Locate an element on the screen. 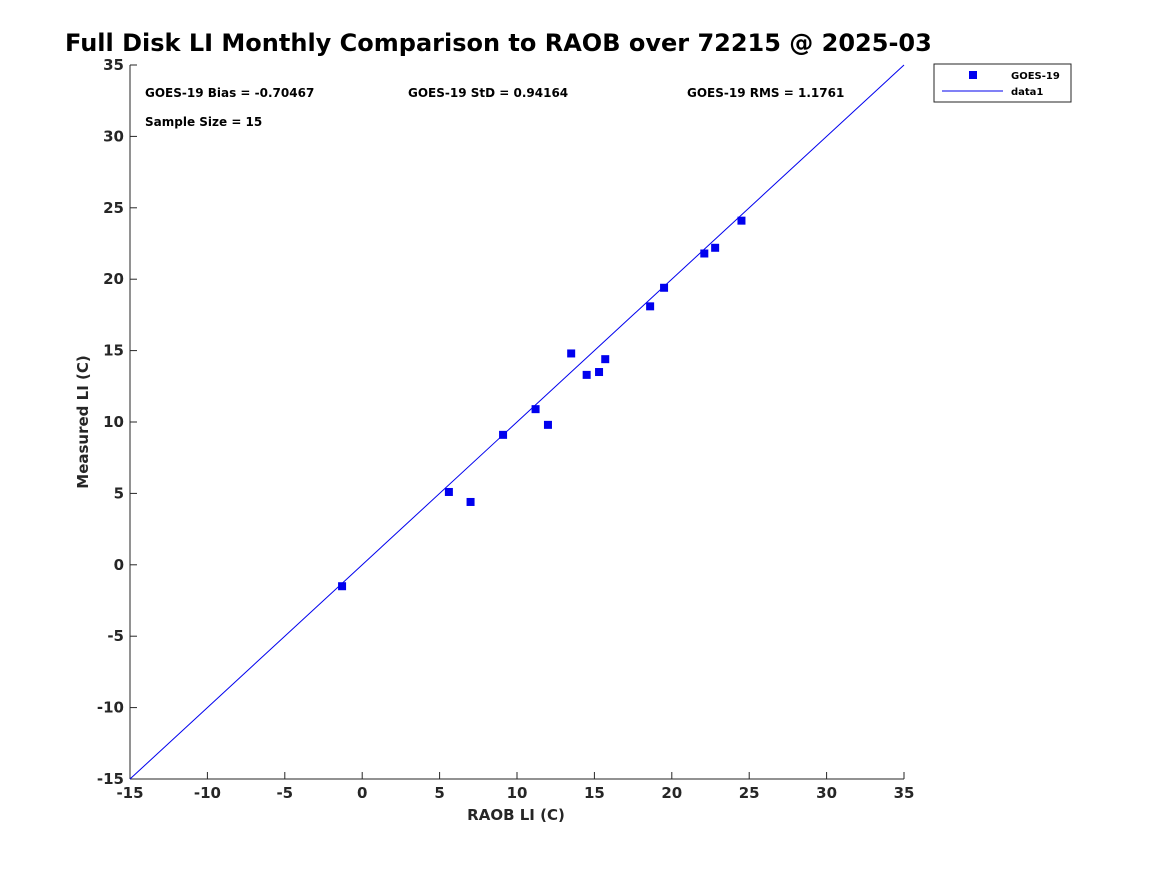 Image resolution: width=1167 pixels, height=875 pixels. x-tick-label: 35 is located at coordinates (904, 793).